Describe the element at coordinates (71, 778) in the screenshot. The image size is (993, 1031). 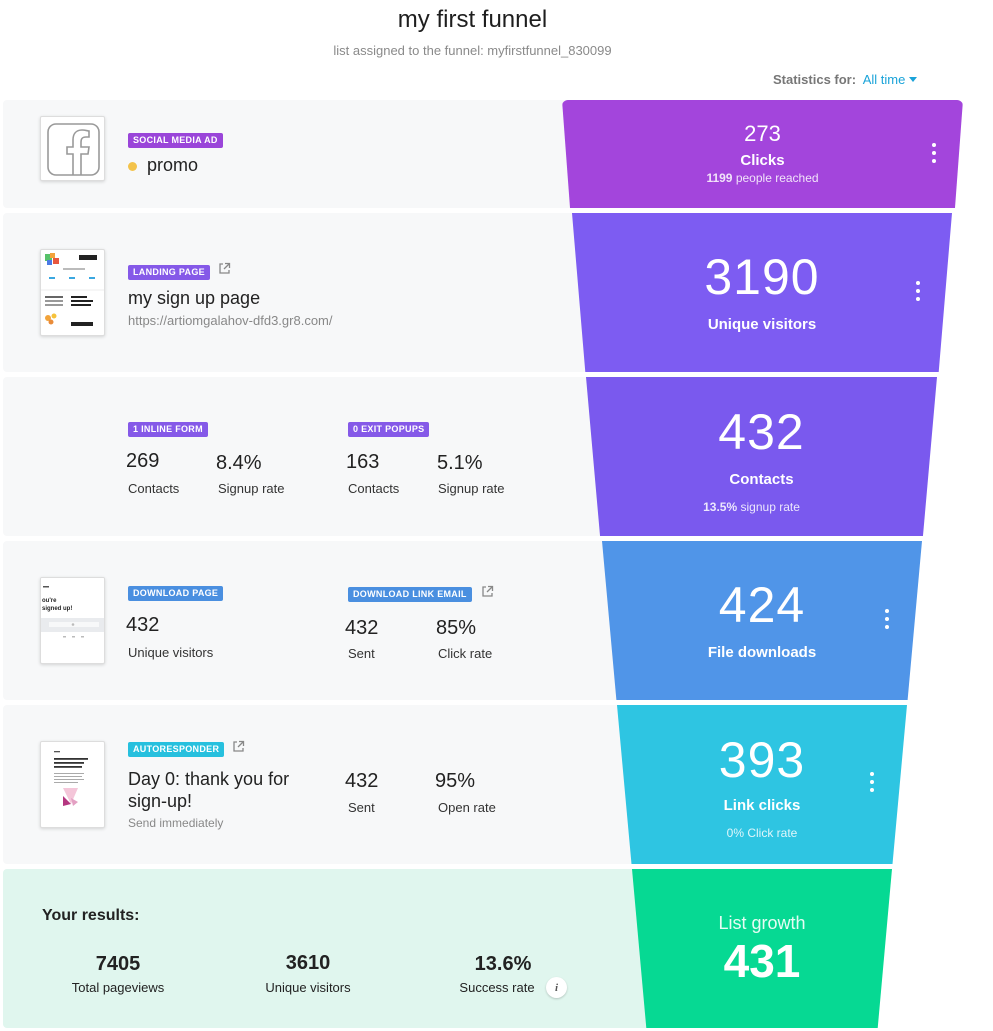
I see `autoresponder-preview-icon` at that location.